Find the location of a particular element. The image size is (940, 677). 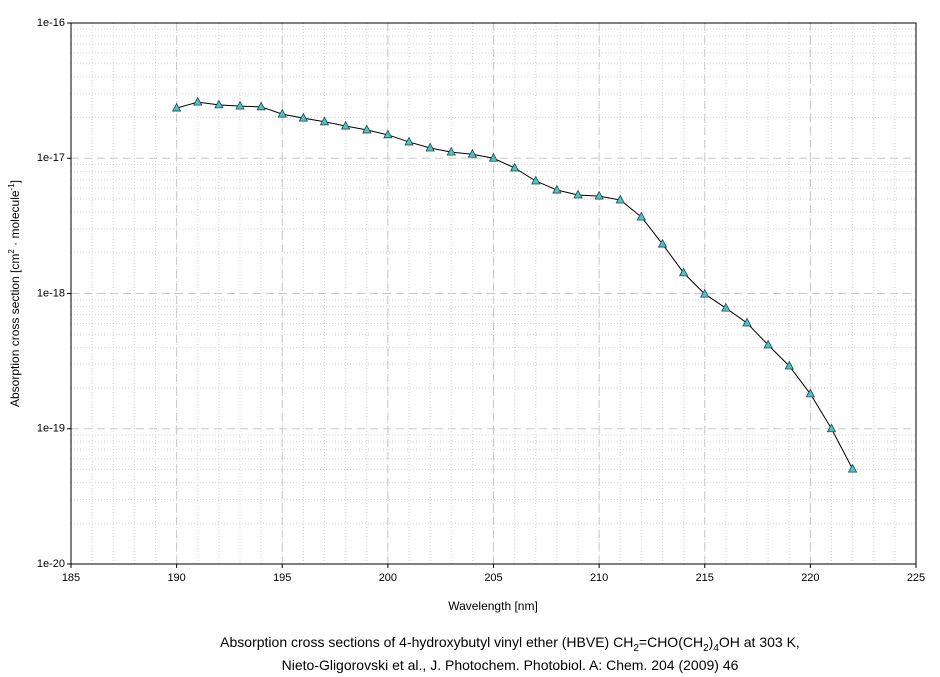

y-tick-label: 1e-19 is located at coordinates (51, 429).